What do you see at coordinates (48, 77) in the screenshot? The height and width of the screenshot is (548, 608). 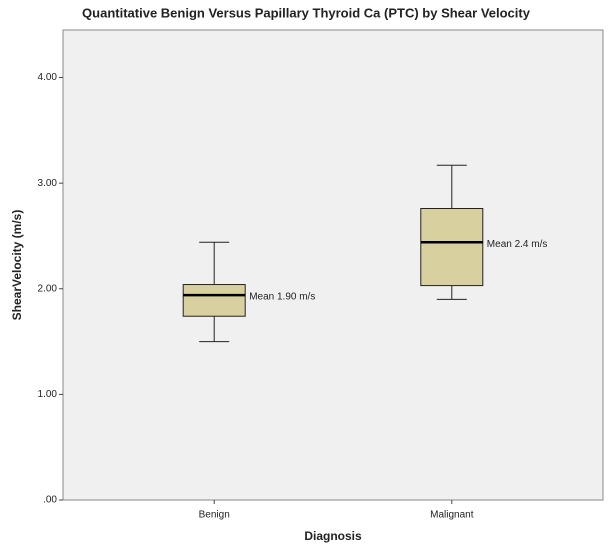 I see `y-tick-label: 4.00` at bounding box center [48, 77].